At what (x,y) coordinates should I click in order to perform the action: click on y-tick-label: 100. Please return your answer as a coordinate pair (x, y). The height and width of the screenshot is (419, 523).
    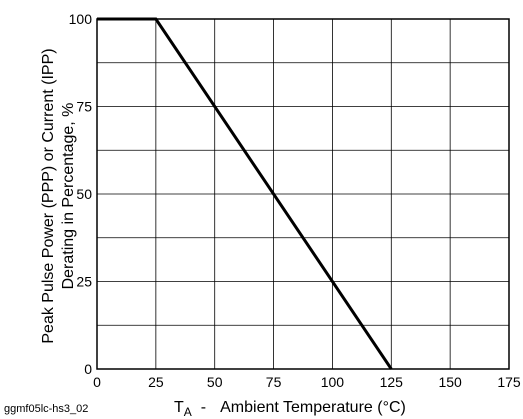
    Looking at the image, I should click on (81, 19).